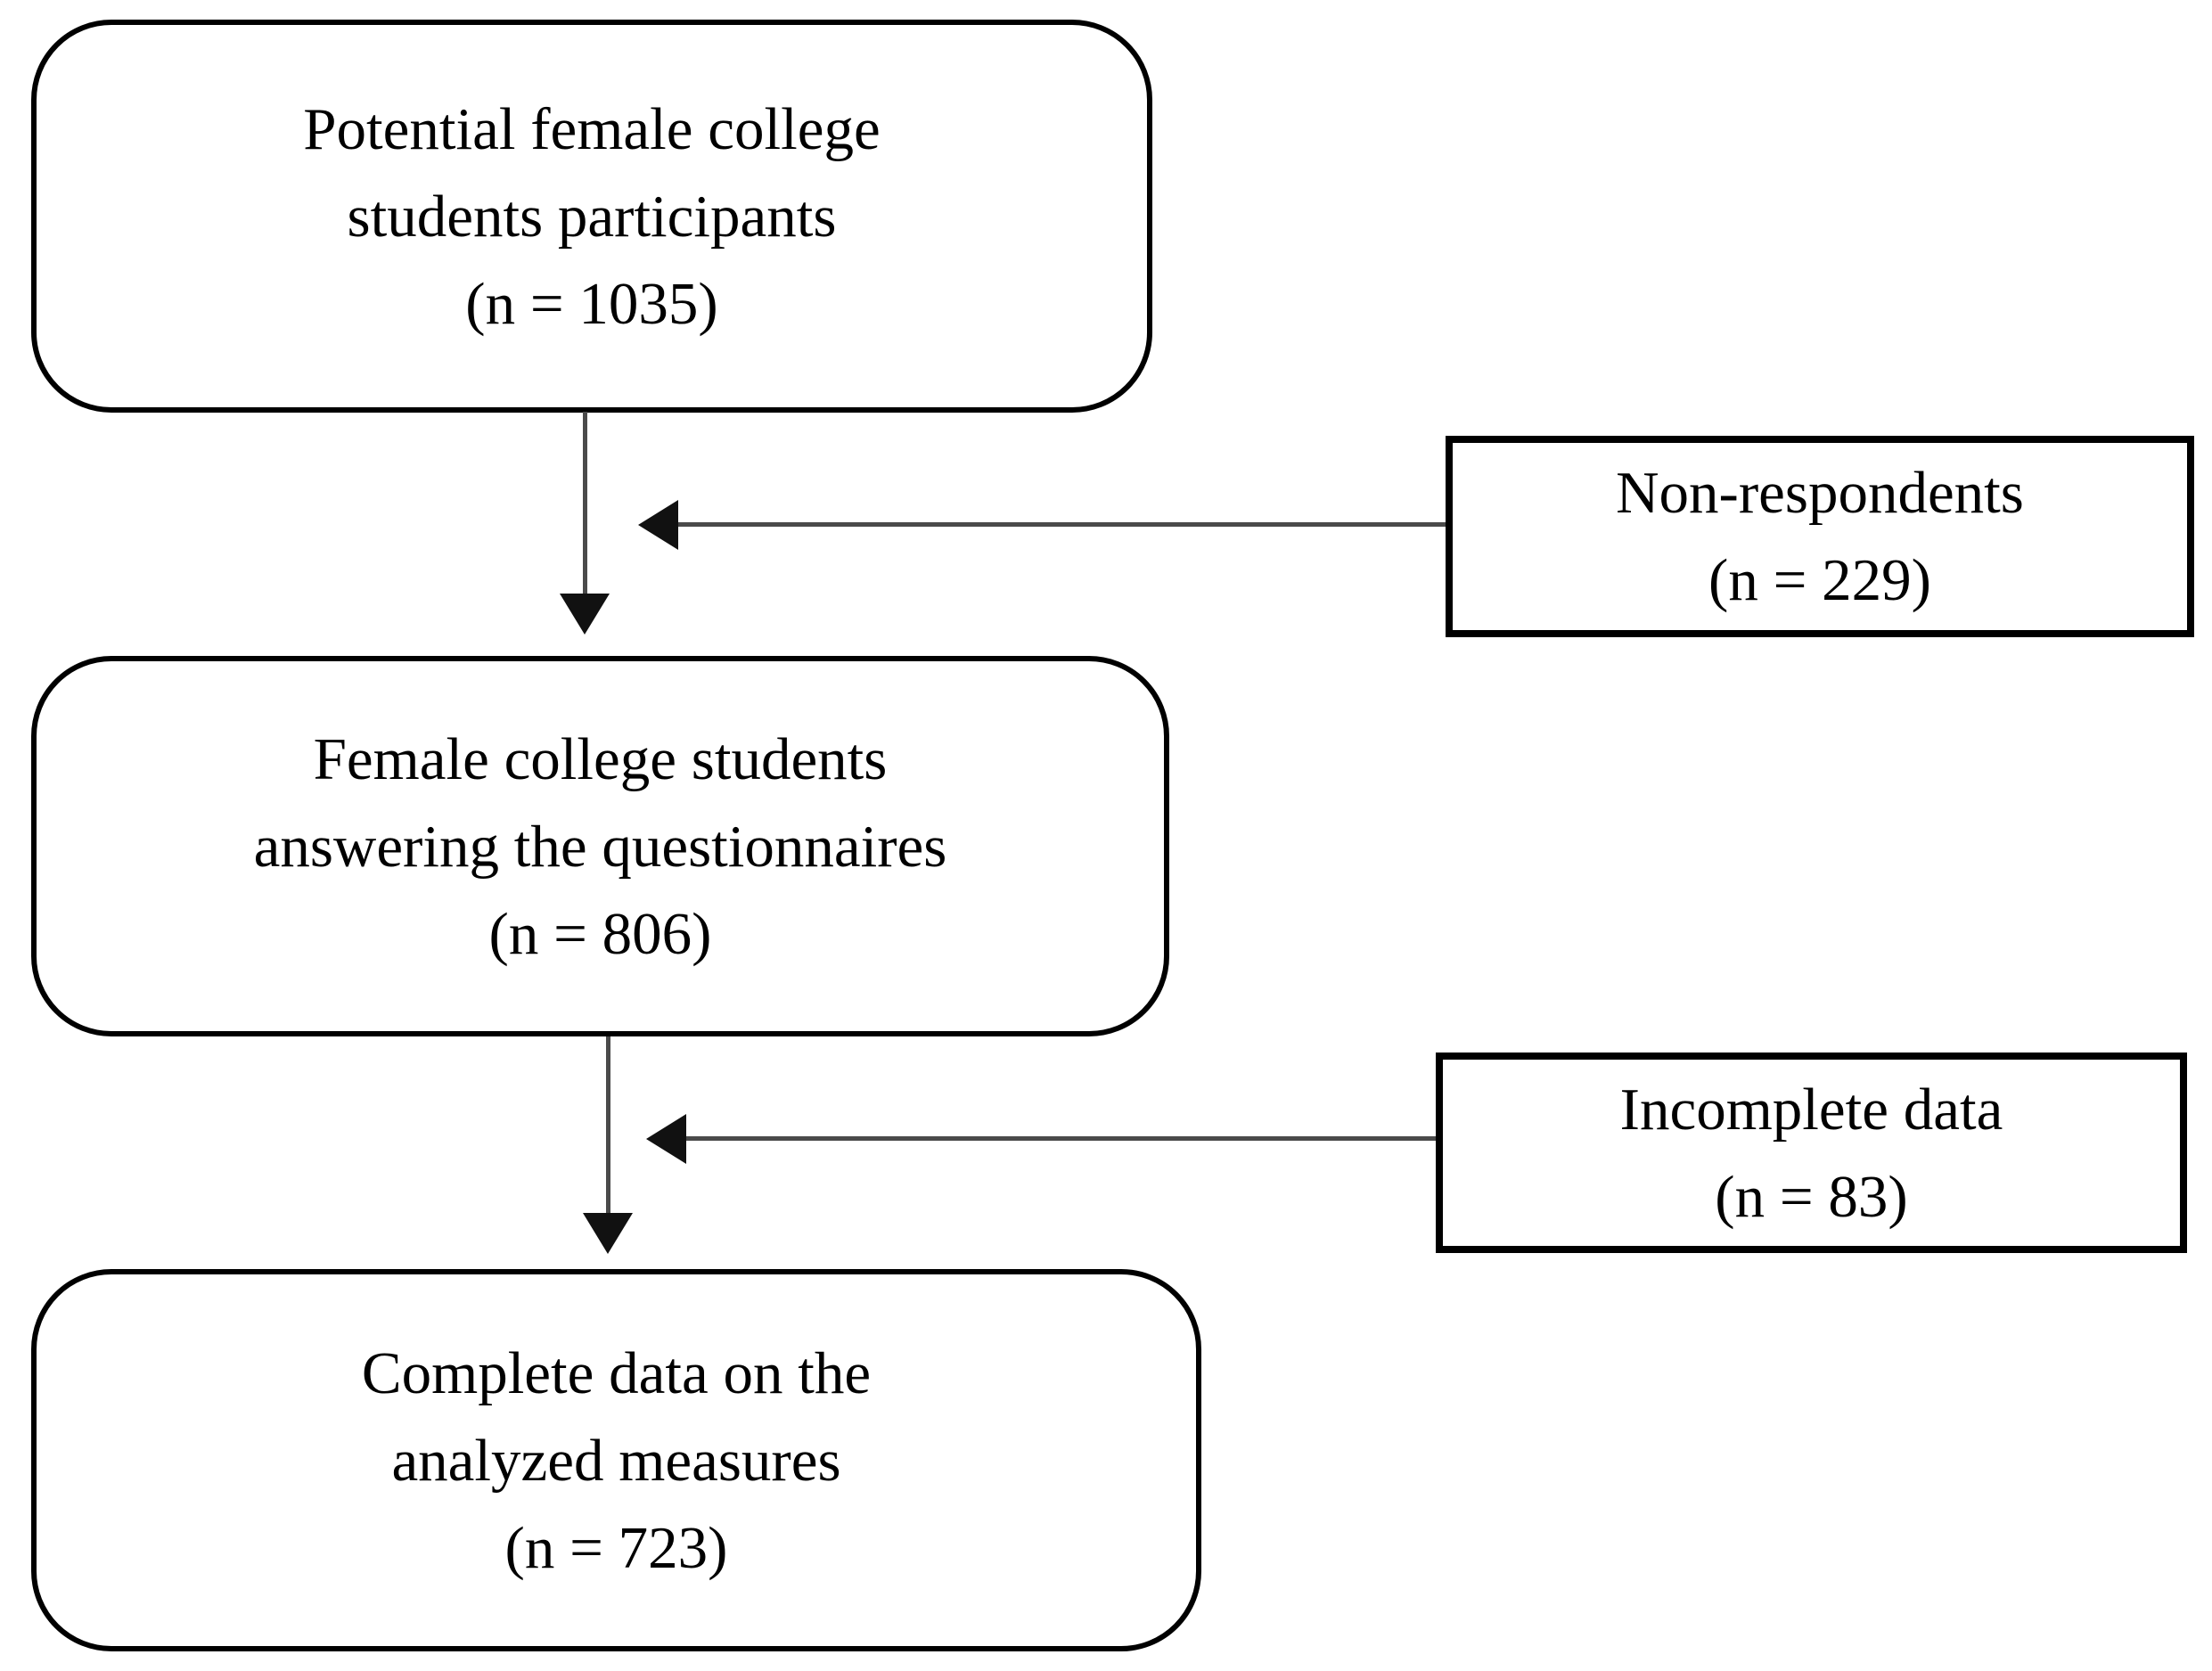  What do you see at coordinates (592, 128) in the screenshot?
I see `box-text-line: Potential female college` at bounding box center [592, 128].